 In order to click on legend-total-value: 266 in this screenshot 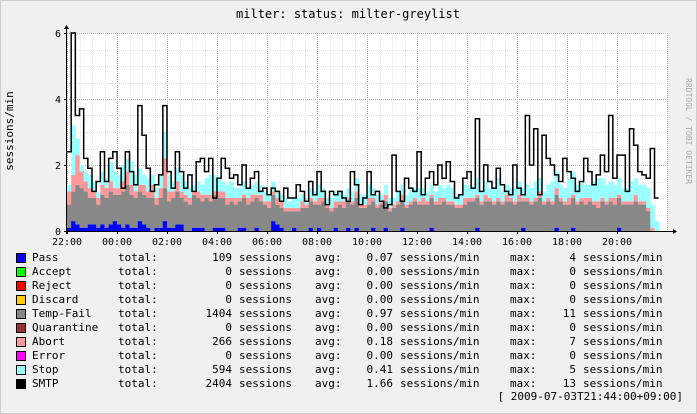, I will do `click(222, 341)`.